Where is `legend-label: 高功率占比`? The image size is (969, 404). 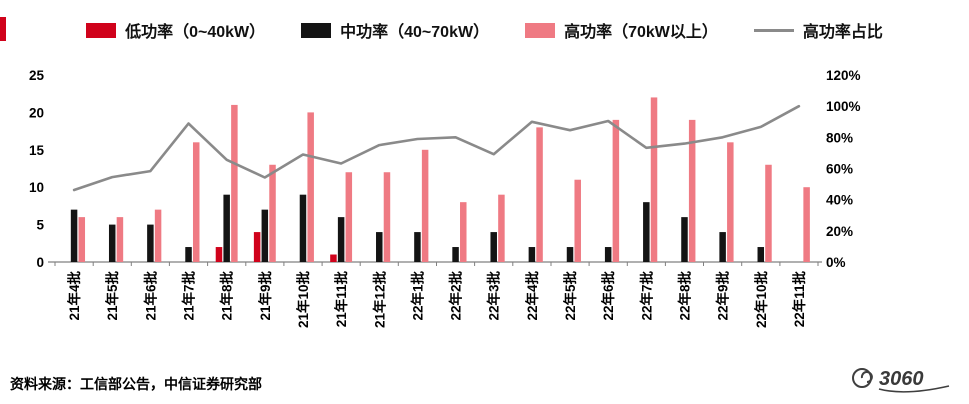
legend-label: 高功率占比 is located at coordinates (842, 32).